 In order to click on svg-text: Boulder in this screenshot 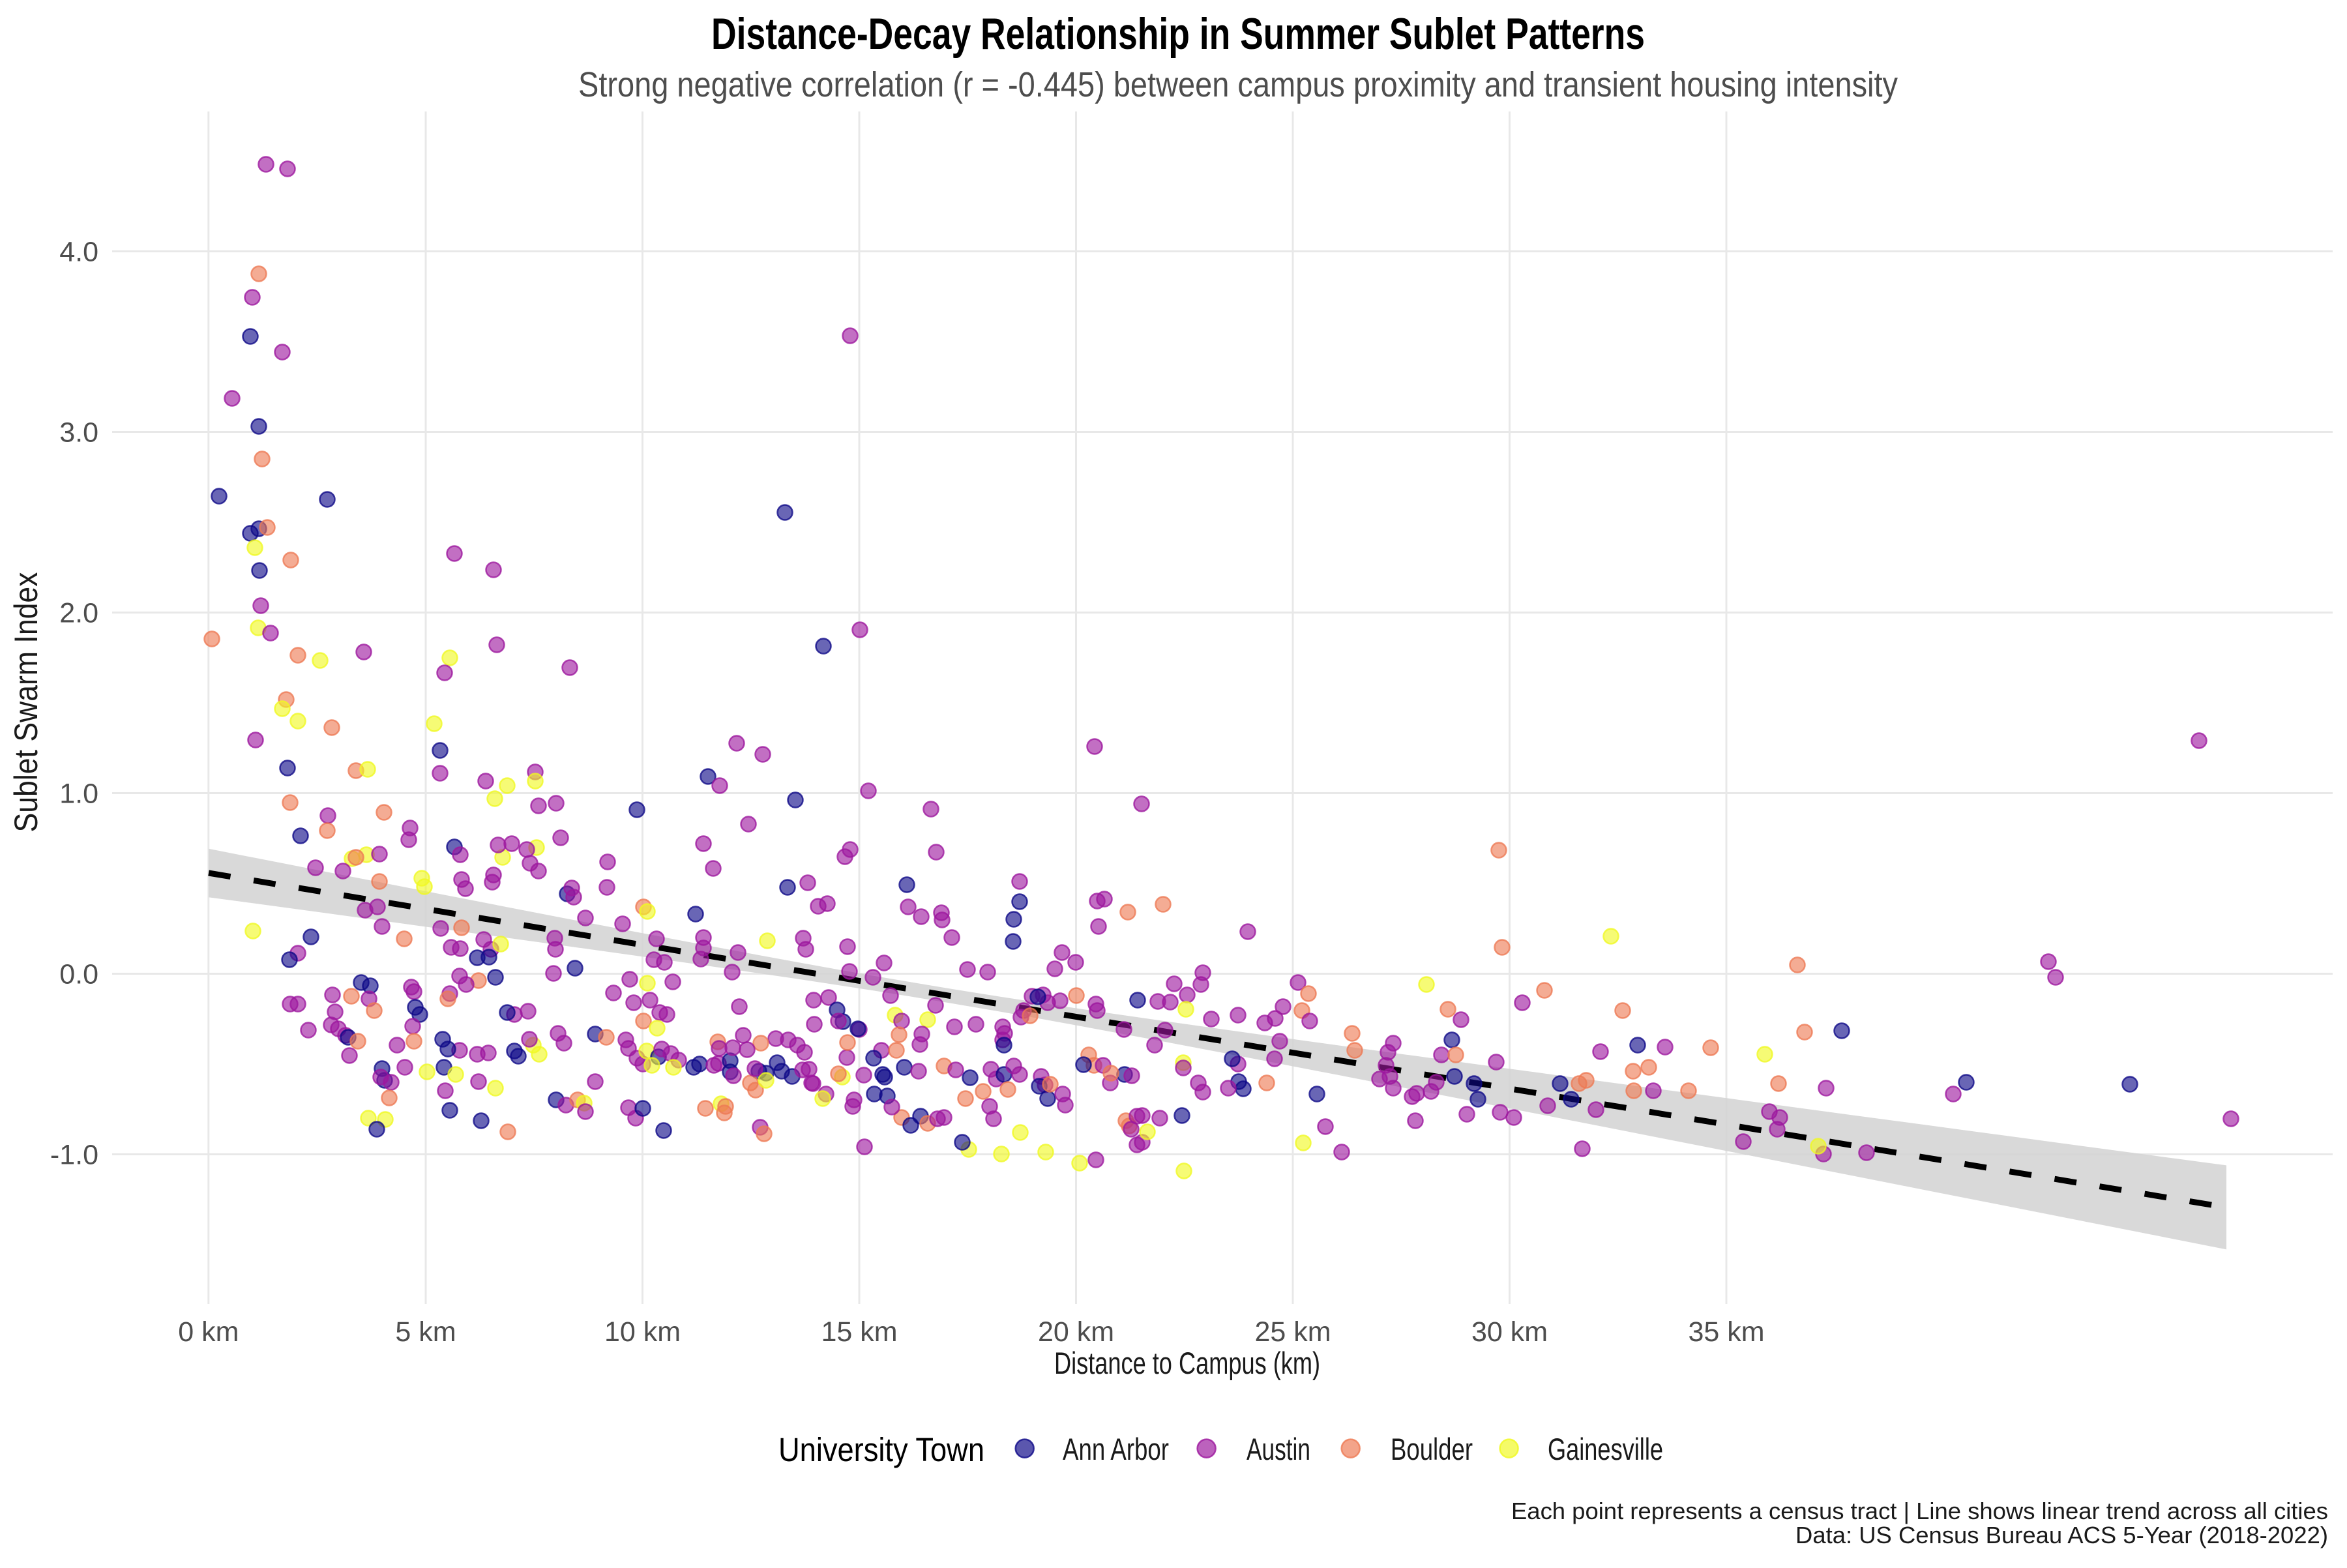, I will do `click(1432, 1449)`.